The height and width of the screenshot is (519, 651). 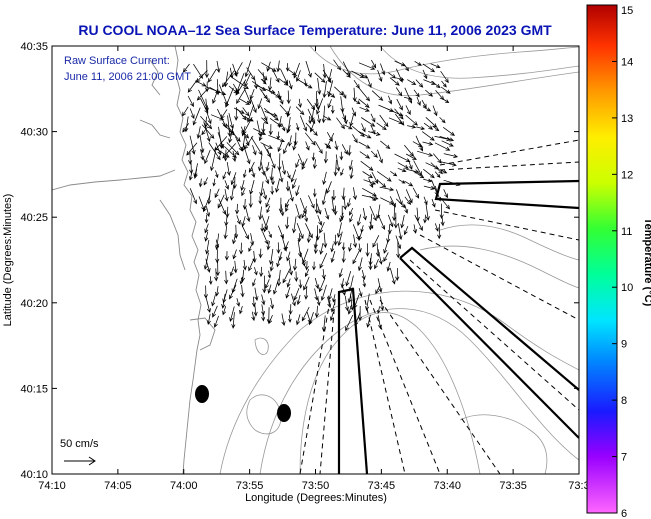 I want to click on colorbar-tick-label: 12, so click(x=627, y=175).